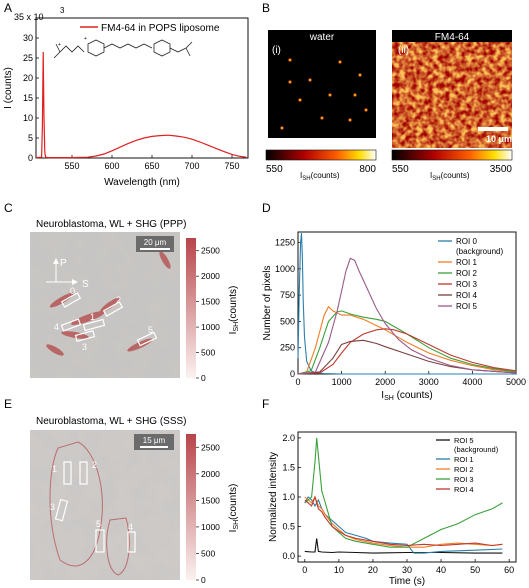 This screenshot has height=588, width=529. What do you see at coordinates (509, 570) in the screenshot?
I see `f-xtick-label-6: 60` at bounding box center [509, 570].